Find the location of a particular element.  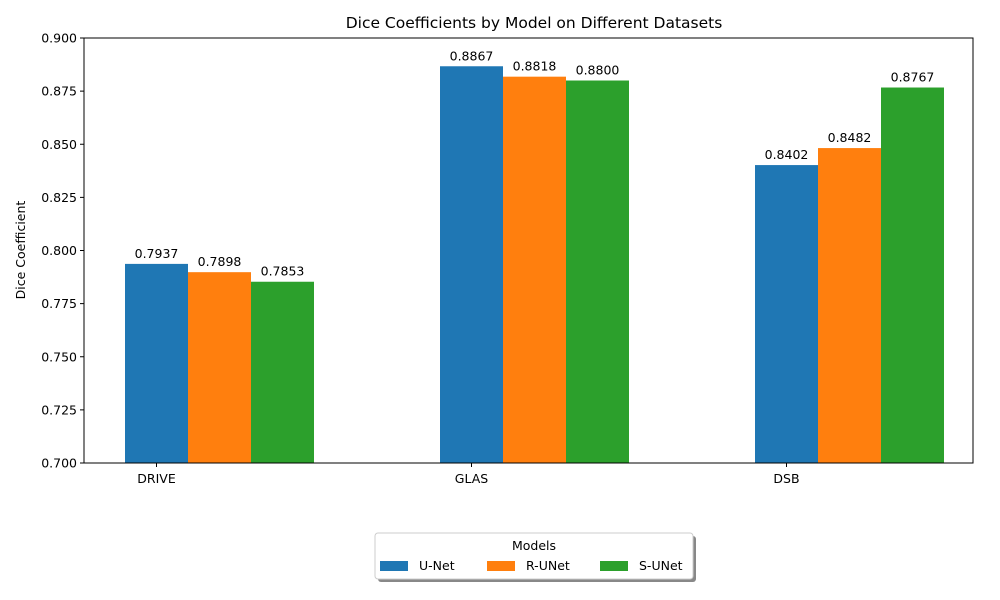

data-label: 0.7853 is located at coordinates (283, 271).